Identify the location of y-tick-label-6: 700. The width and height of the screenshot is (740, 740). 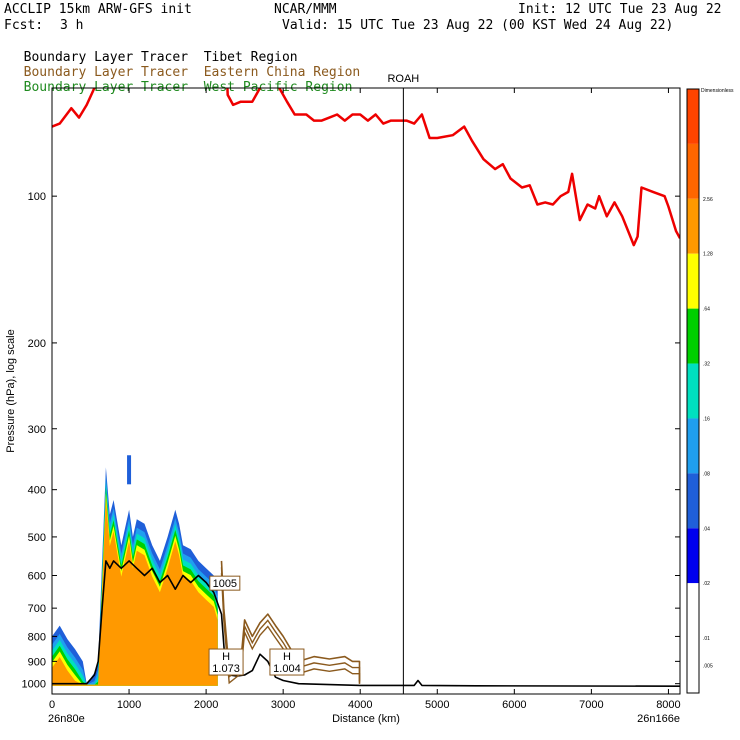
(37, 609).